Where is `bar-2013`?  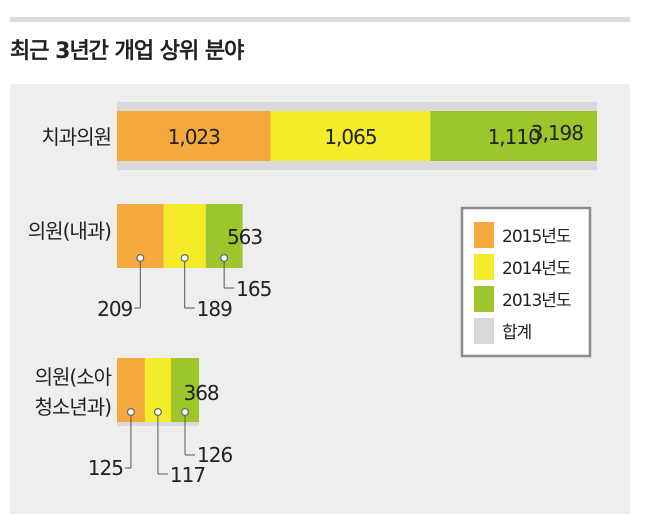
bar-2013 is located at coordinates (513, 136).